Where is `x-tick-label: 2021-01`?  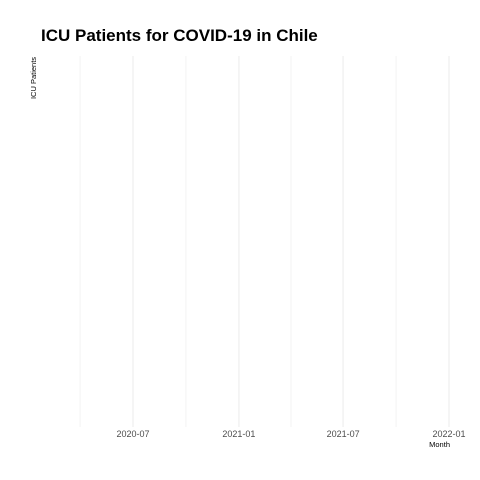 x-tick-label: 2021-01 is located at coordinates (238, 434).